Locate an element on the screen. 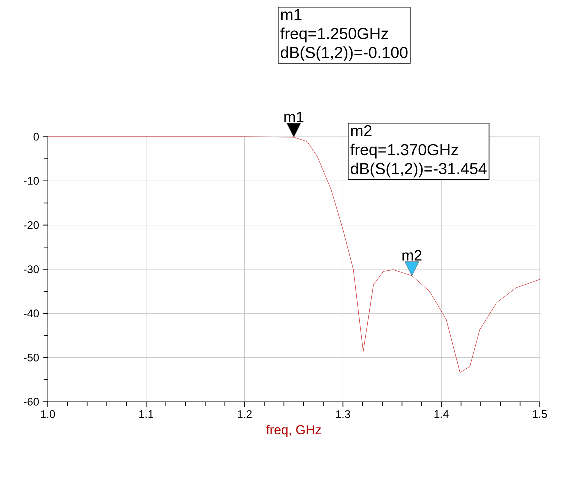  text: m2 is located at coordinates (361, 131).